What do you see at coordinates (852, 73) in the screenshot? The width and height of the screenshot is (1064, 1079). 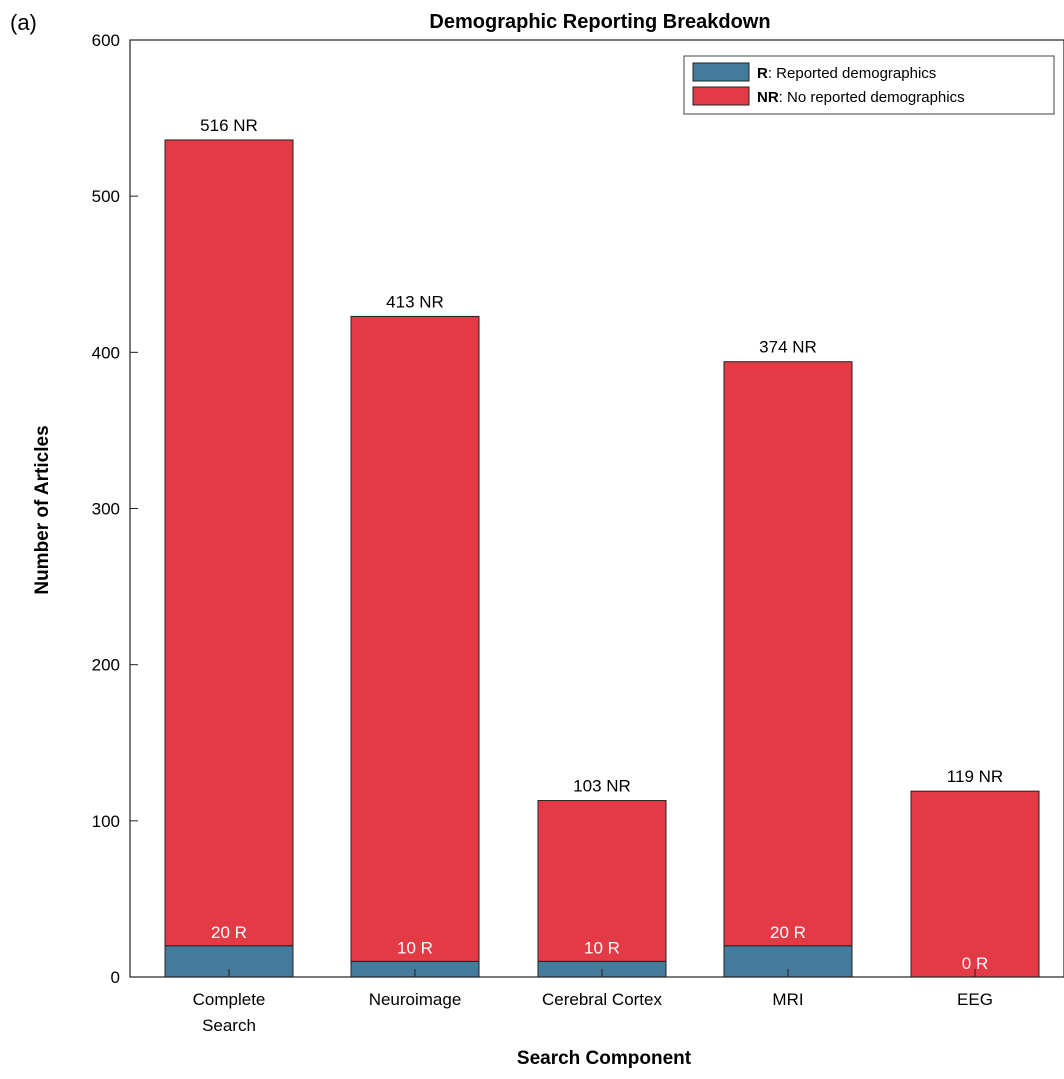 I see `legend-text: : Reported demographics` at bounding box center [852, 73].